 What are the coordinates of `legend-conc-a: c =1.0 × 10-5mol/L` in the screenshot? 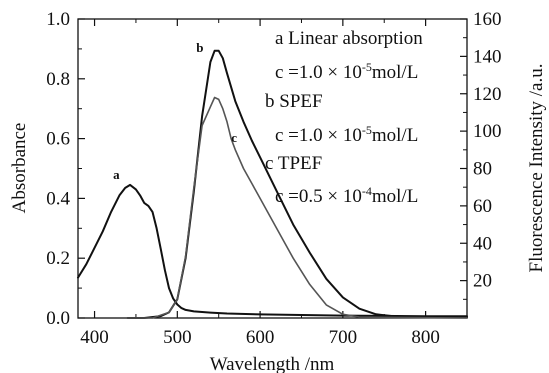 It's located at (346, 71).